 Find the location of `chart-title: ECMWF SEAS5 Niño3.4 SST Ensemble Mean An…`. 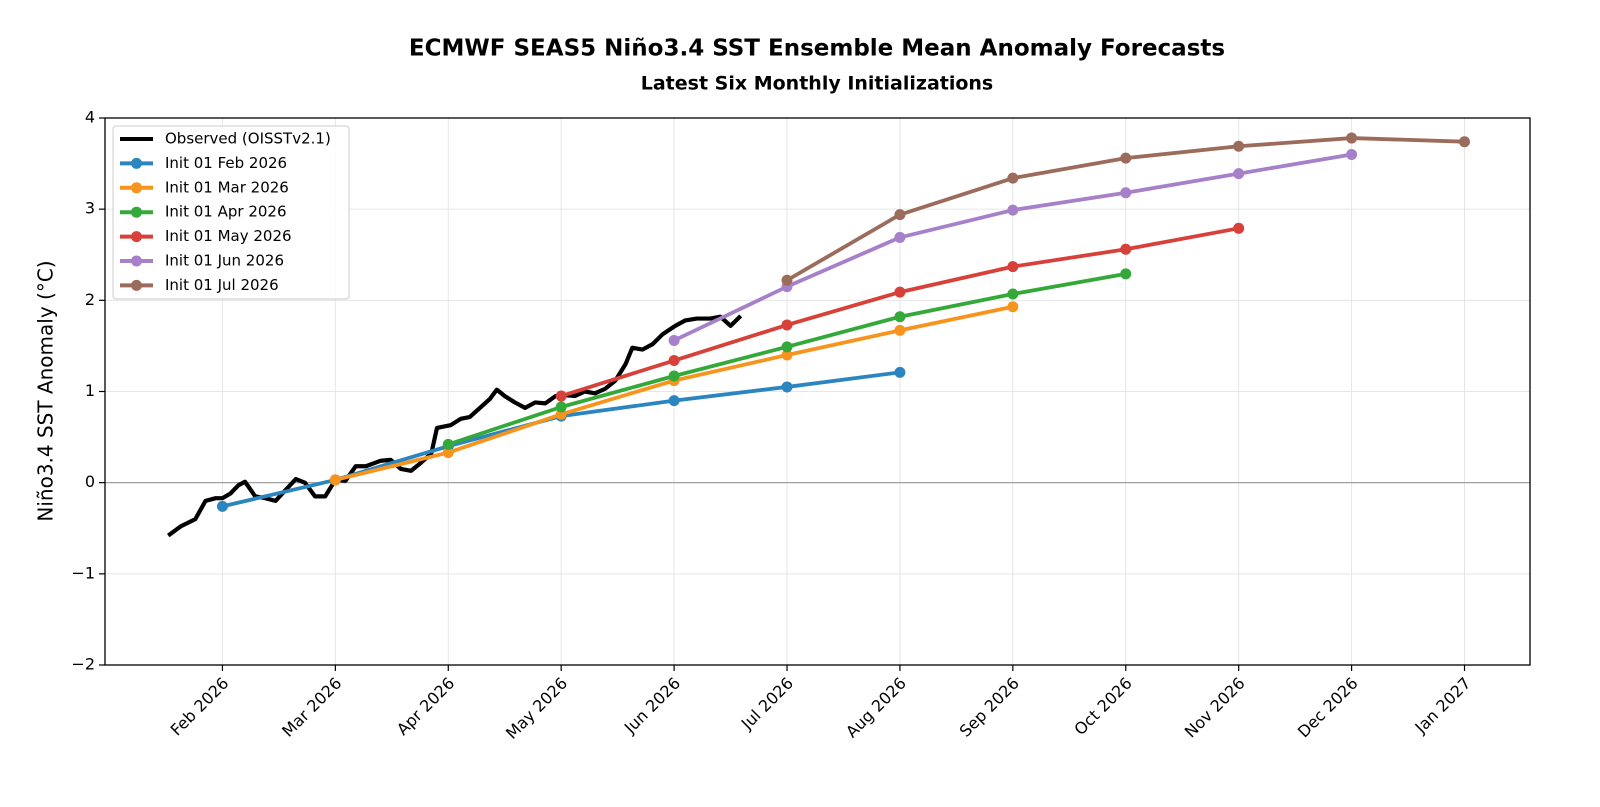

chart-title: ECMWF SEAS5 Niño3.4 SST Ensemble Mean An… is located at coordinates (817, 49).